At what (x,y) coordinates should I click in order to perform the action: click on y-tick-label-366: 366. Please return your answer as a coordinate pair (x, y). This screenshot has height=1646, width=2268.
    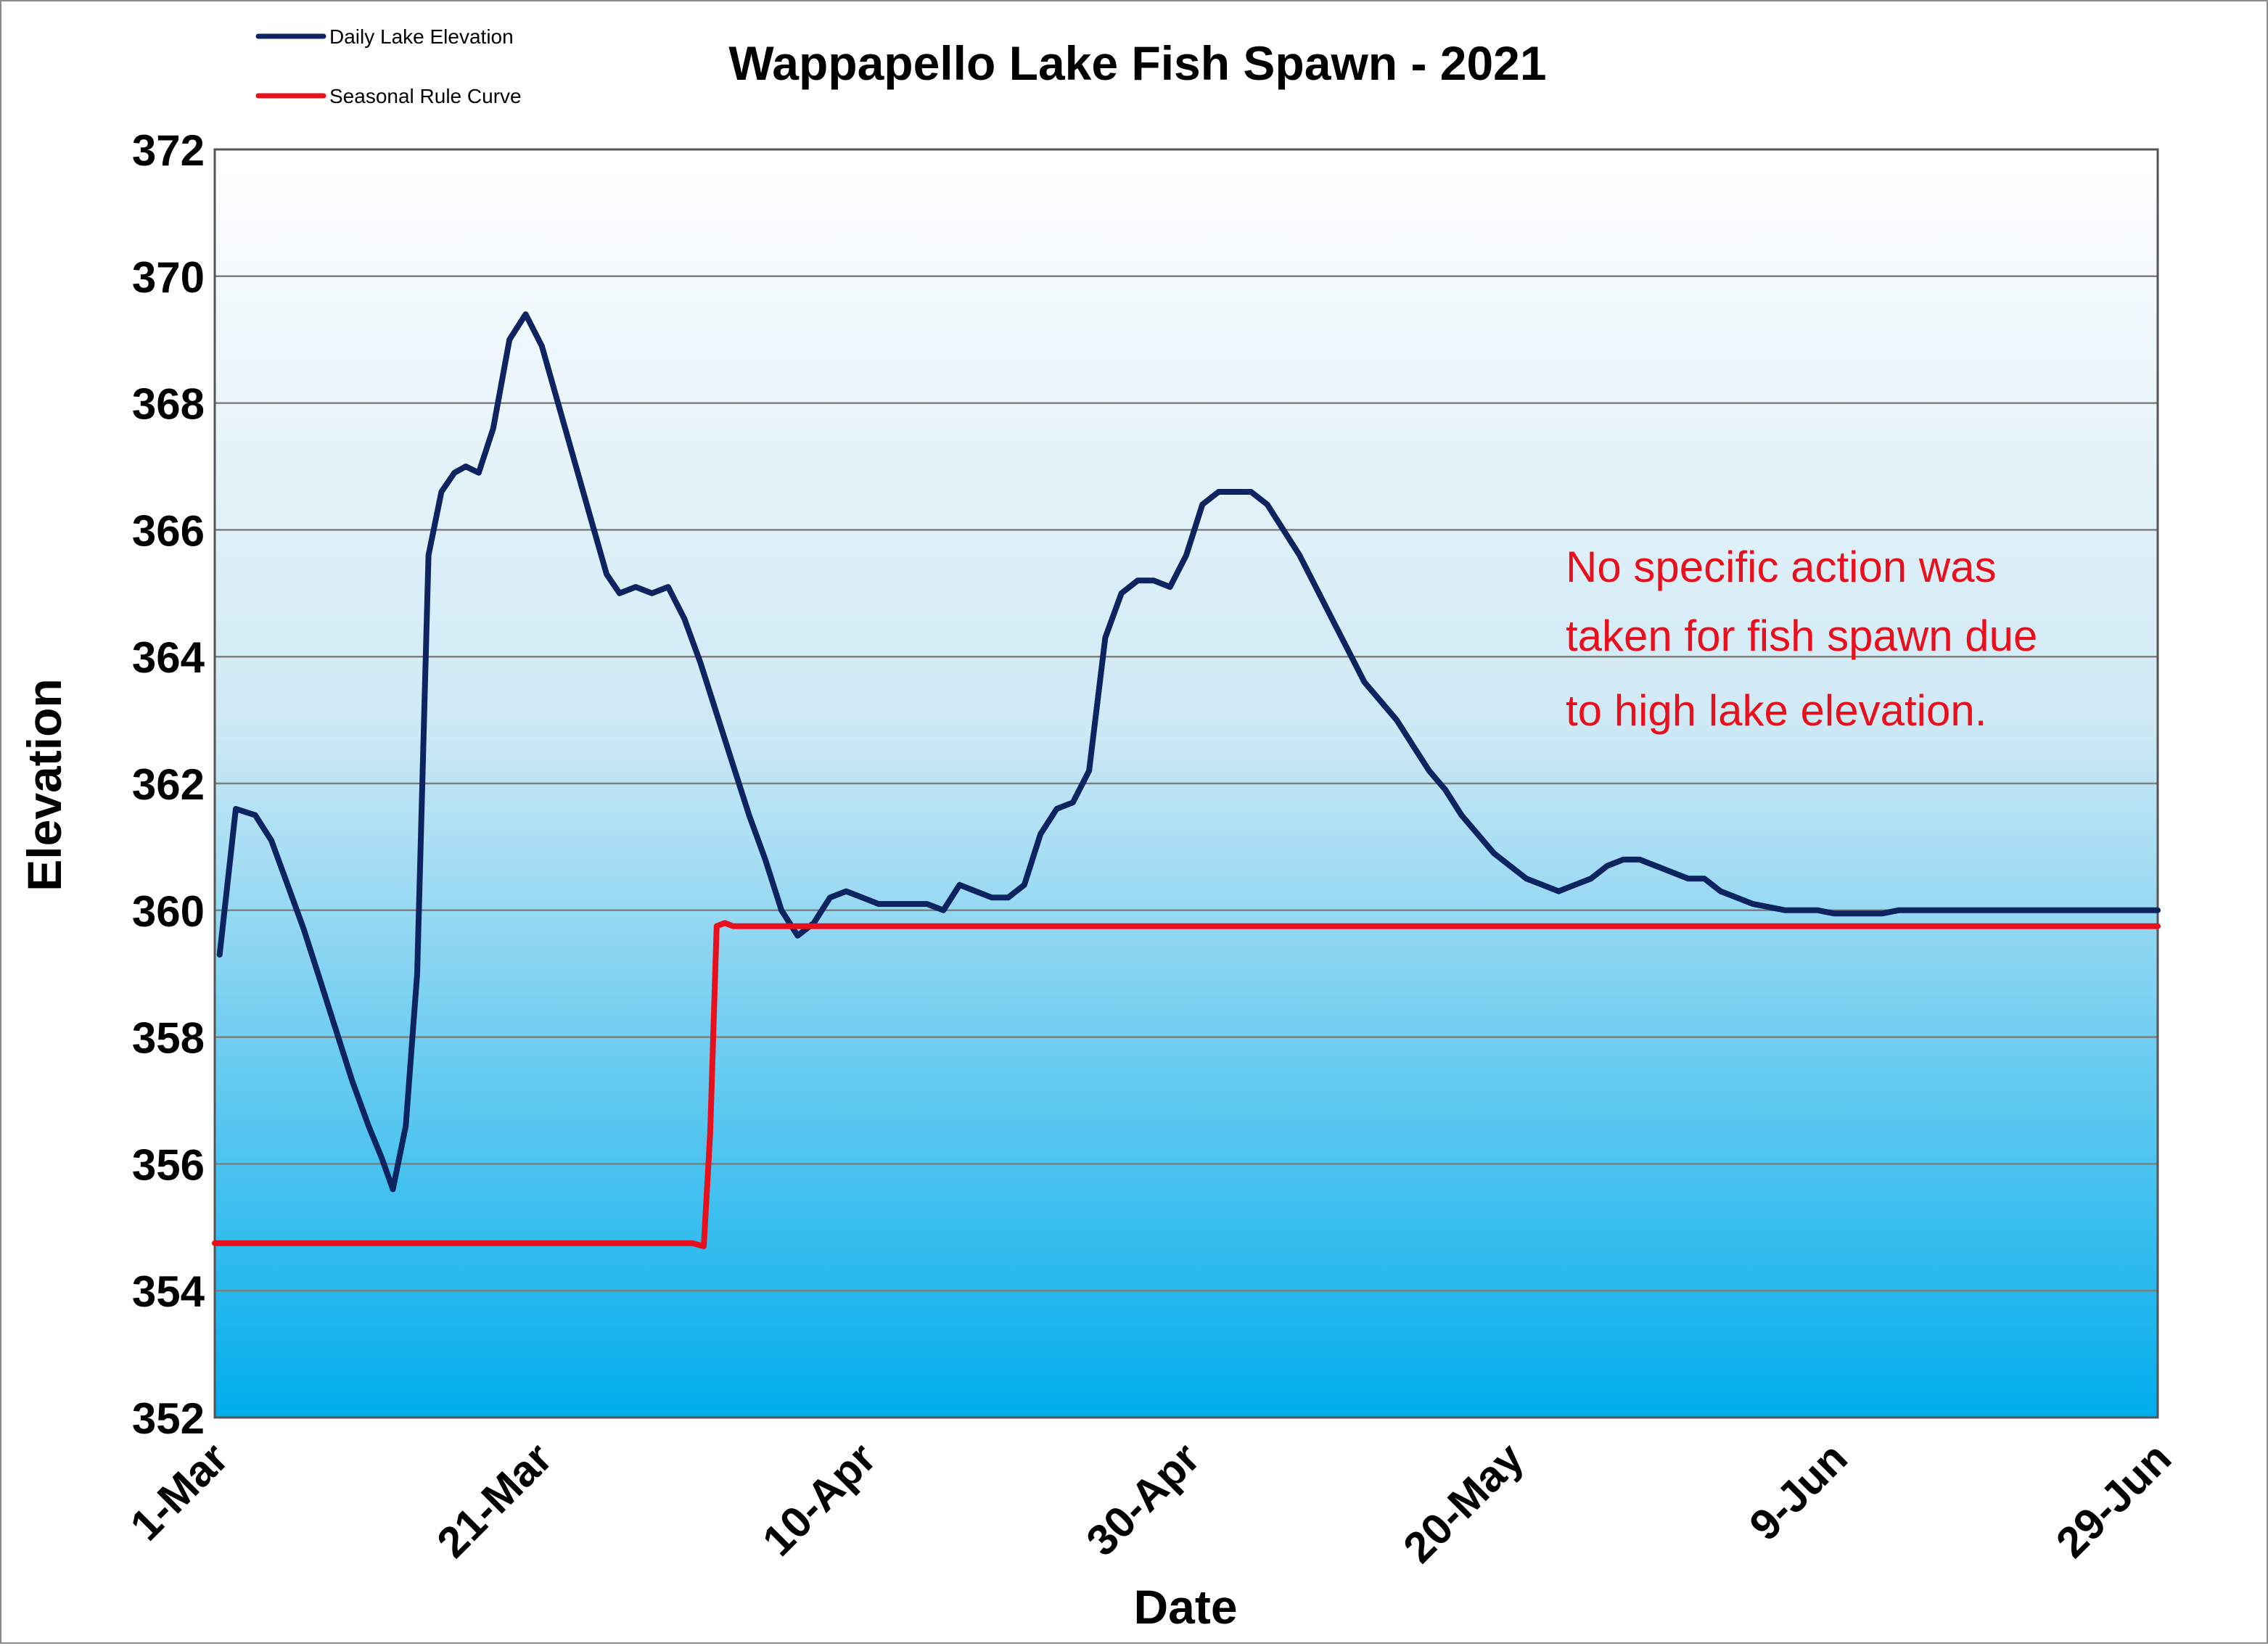
    Looking at the image, I should click on (169, 530).